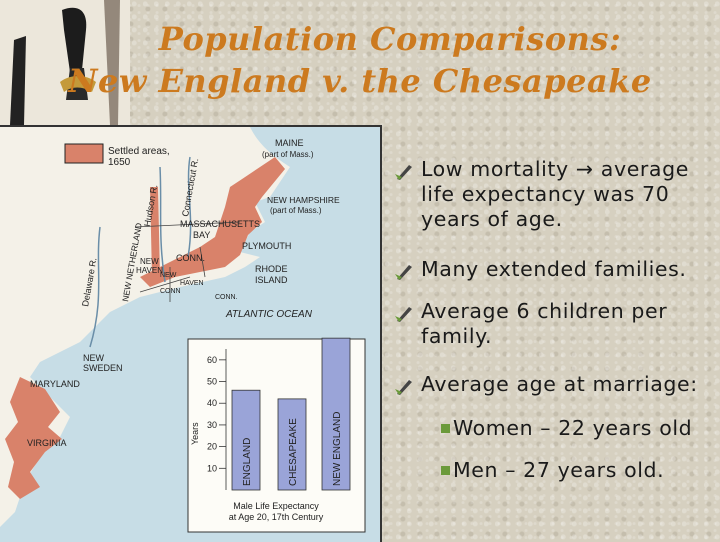  Describe the element at coordinates (212, 403) in the screenshot. I see `chart-y-tick-label: 40` at that location.